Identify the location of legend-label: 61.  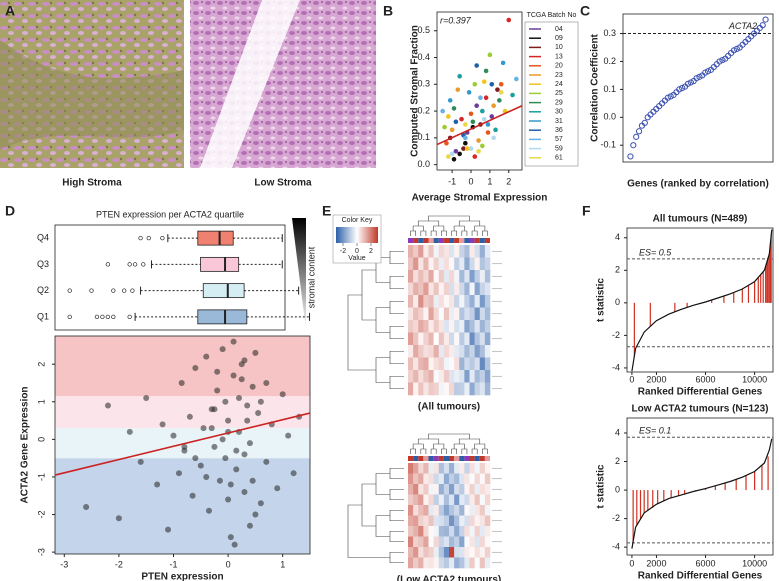
(559, 158).